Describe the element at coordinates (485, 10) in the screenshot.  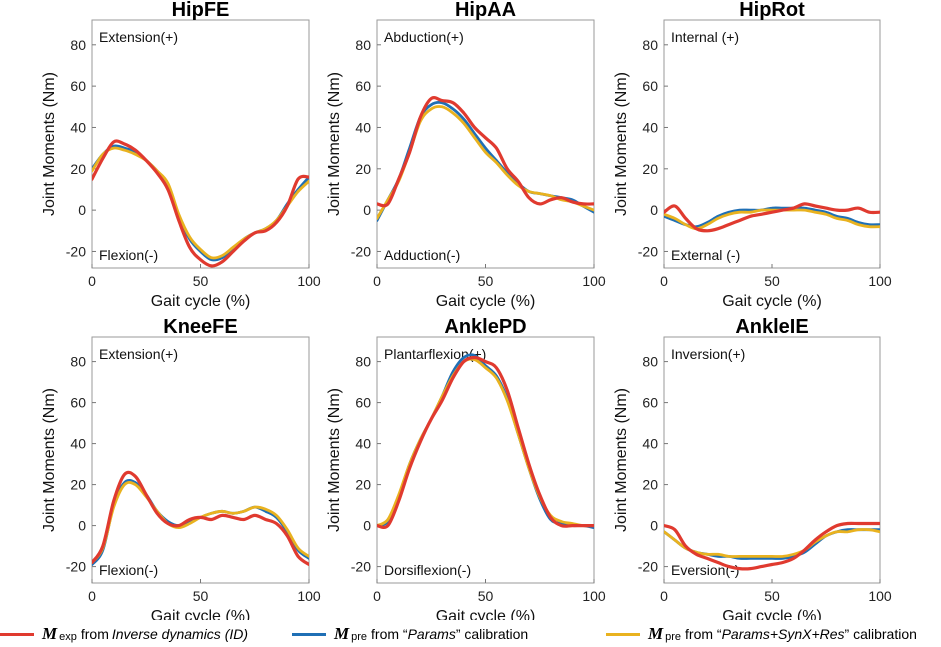
I see `chart-title: HipAA` at that location.